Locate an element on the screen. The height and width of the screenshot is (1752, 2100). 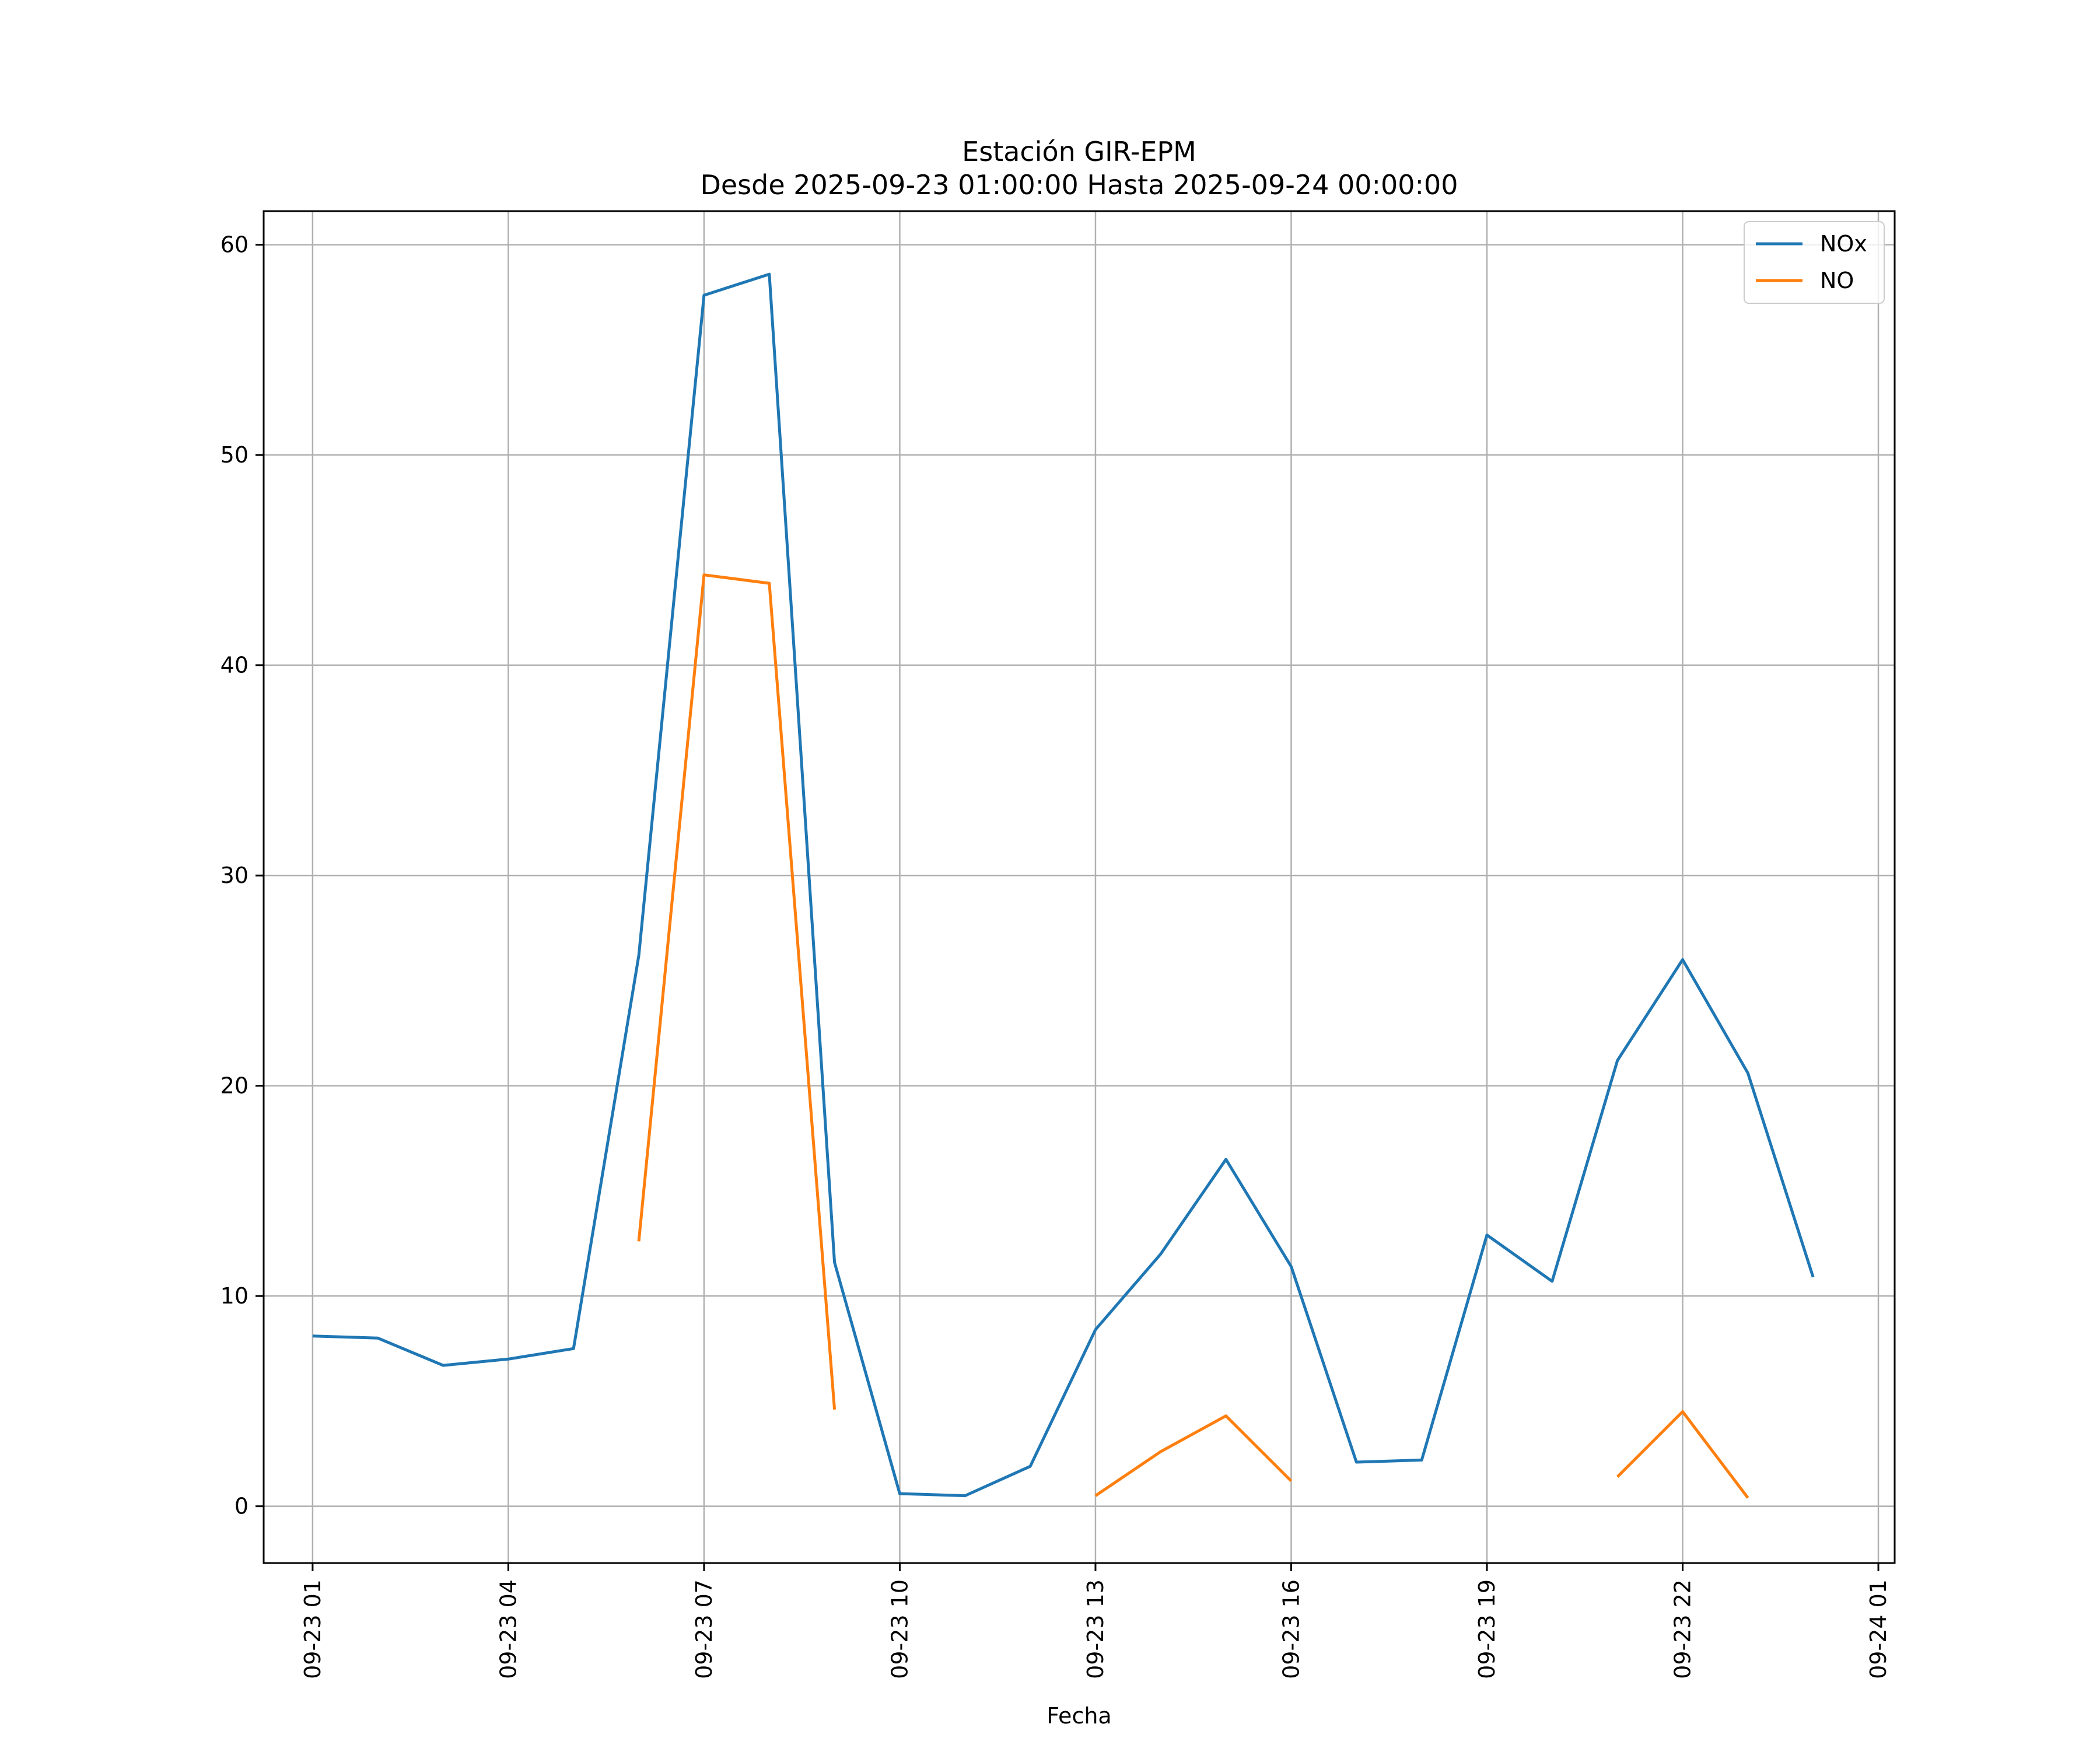
y-tick-label: 60 is located at coordinates (235, 245).